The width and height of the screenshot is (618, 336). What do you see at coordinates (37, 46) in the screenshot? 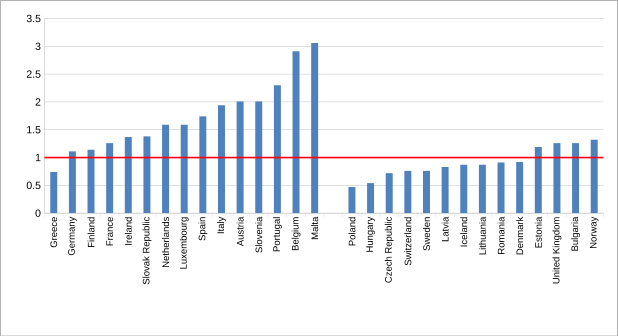
I see `y-tick-label: 3` at bounding box center [37, 46].